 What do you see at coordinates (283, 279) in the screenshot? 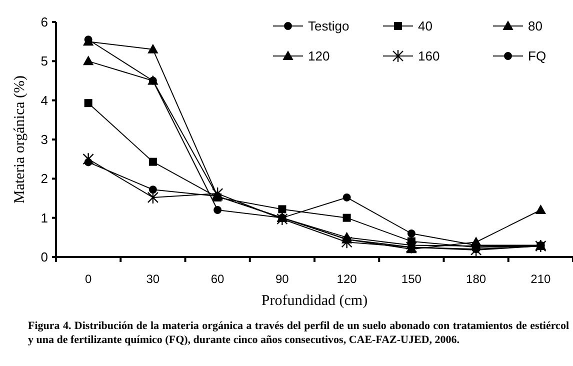
I see `x-tick-label: 90` at bounding box center [283, 279].